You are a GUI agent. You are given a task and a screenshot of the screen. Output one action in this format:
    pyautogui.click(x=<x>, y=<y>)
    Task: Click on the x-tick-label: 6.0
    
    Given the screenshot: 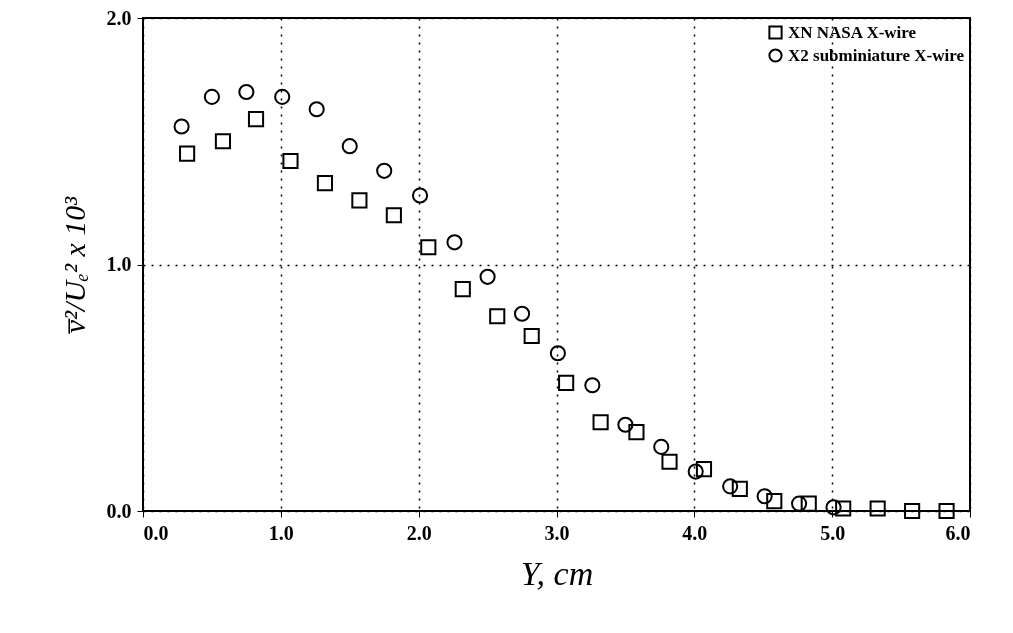 What is the action you would take?
    pyautogui.click(x=958, y=532)
    